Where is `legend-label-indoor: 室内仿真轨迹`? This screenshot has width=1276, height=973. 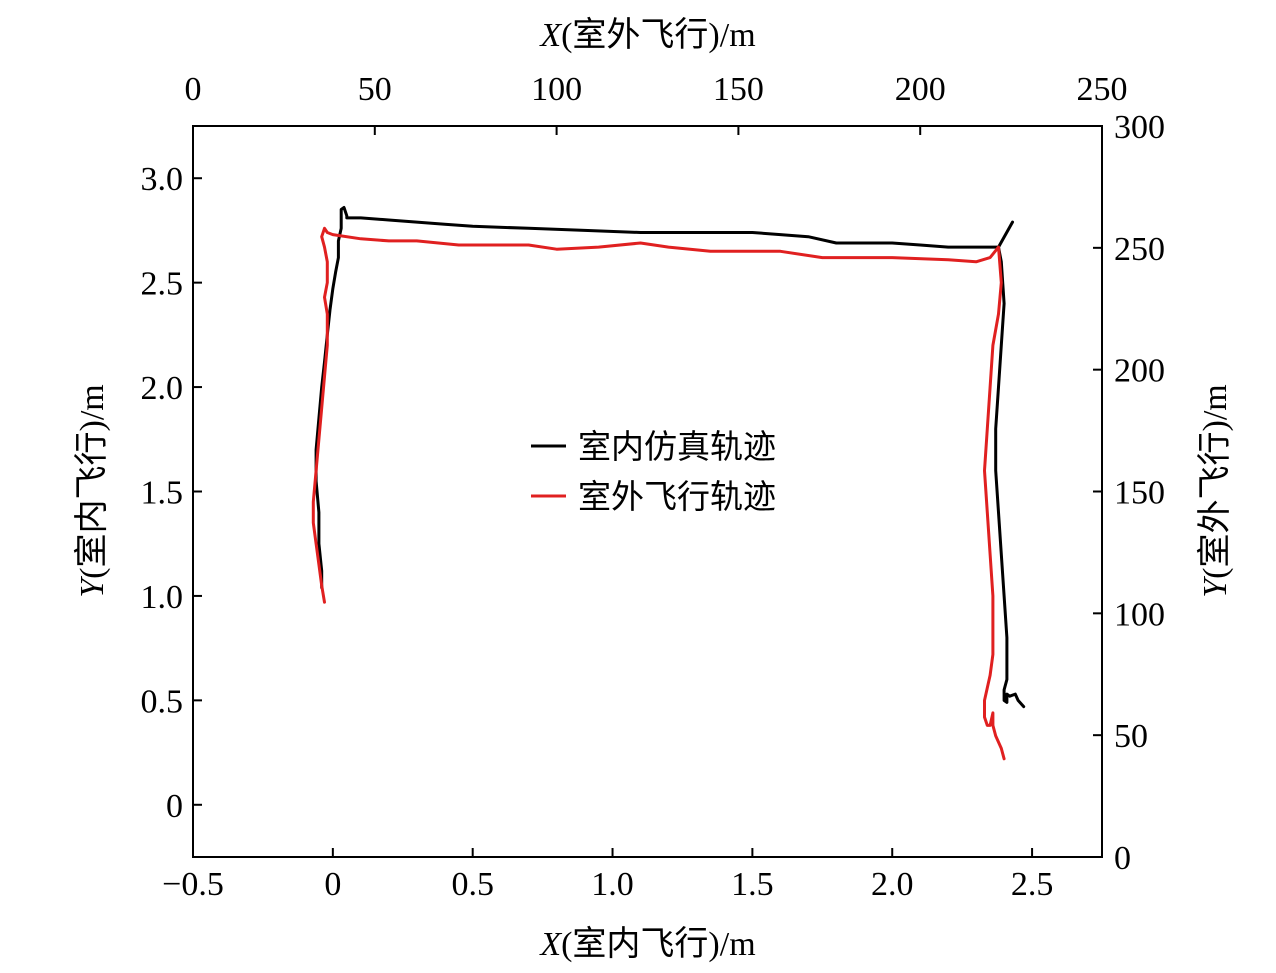
legend-label-indoor: 室内仿真轨迹 is located at coordinates (677, 446).